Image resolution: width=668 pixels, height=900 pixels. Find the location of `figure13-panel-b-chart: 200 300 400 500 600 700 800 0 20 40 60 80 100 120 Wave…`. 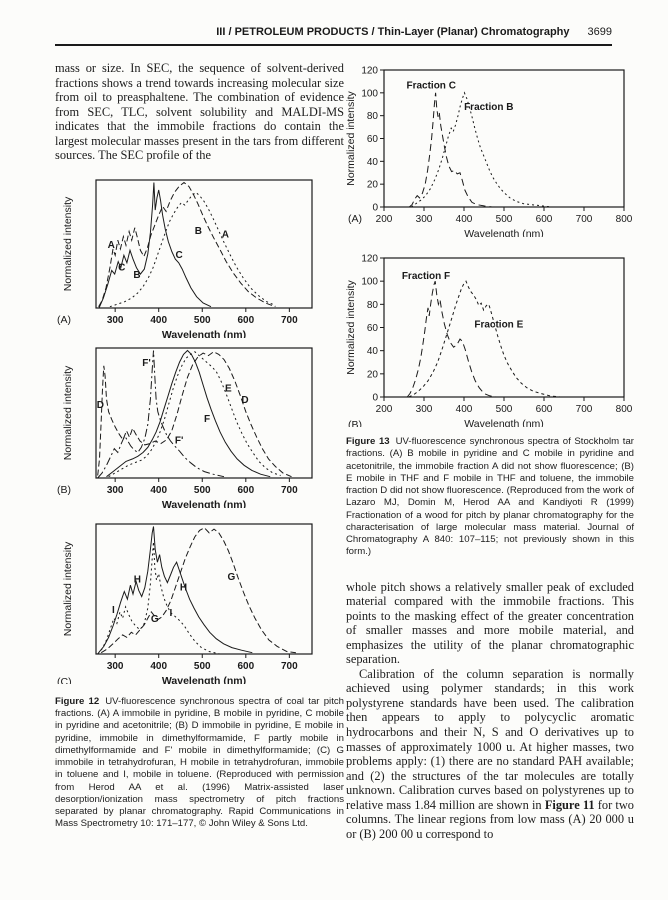

figure13-panel-b-chart: 200 300 400 500 600 700 800 0 20 40 60 80 100 120 Wave… is located at coordinates (489, 339).